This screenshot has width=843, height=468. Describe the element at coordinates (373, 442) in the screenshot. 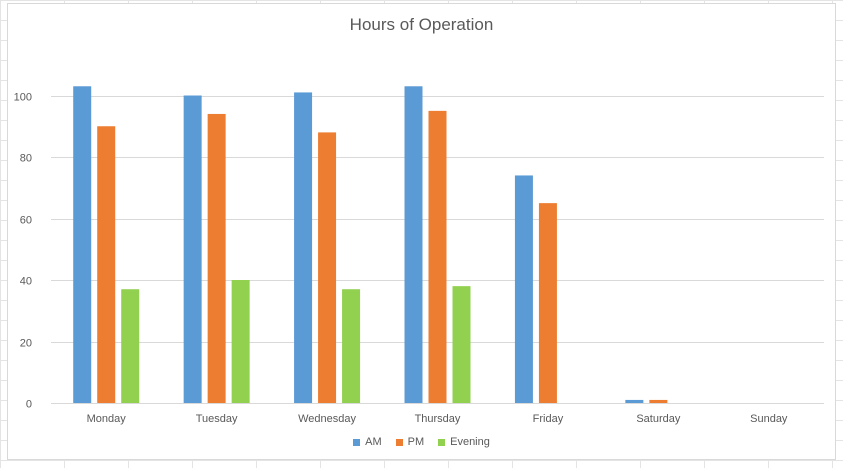

I see `legend-label: AM` at that location.